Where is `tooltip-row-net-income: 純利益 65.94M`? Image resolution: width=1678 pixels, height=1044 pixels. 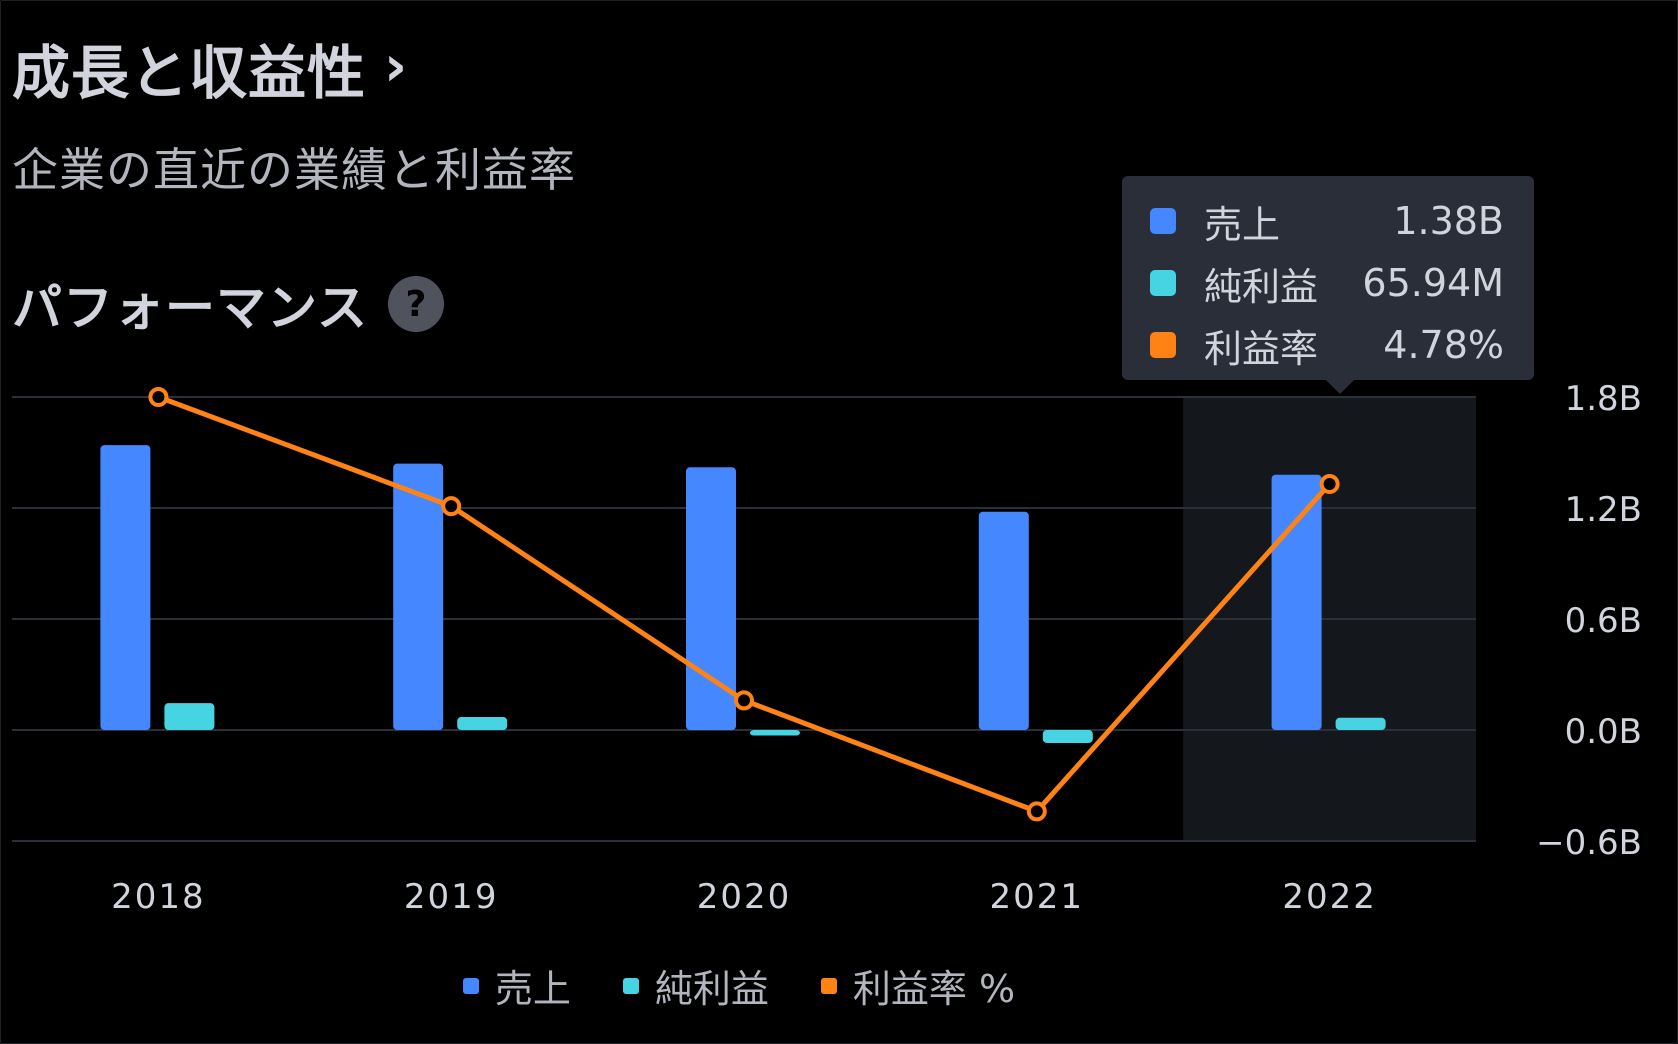 tooltip-row-net-income: 純利益 65.94M is located at coordinates (1327, 283).